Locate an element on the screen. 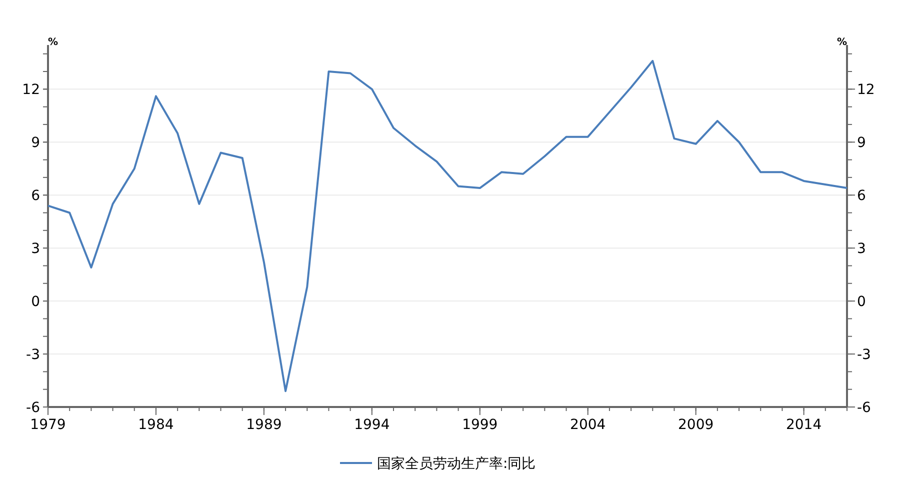  y2-tick-label: -6 is located at coordinates (864, 408).